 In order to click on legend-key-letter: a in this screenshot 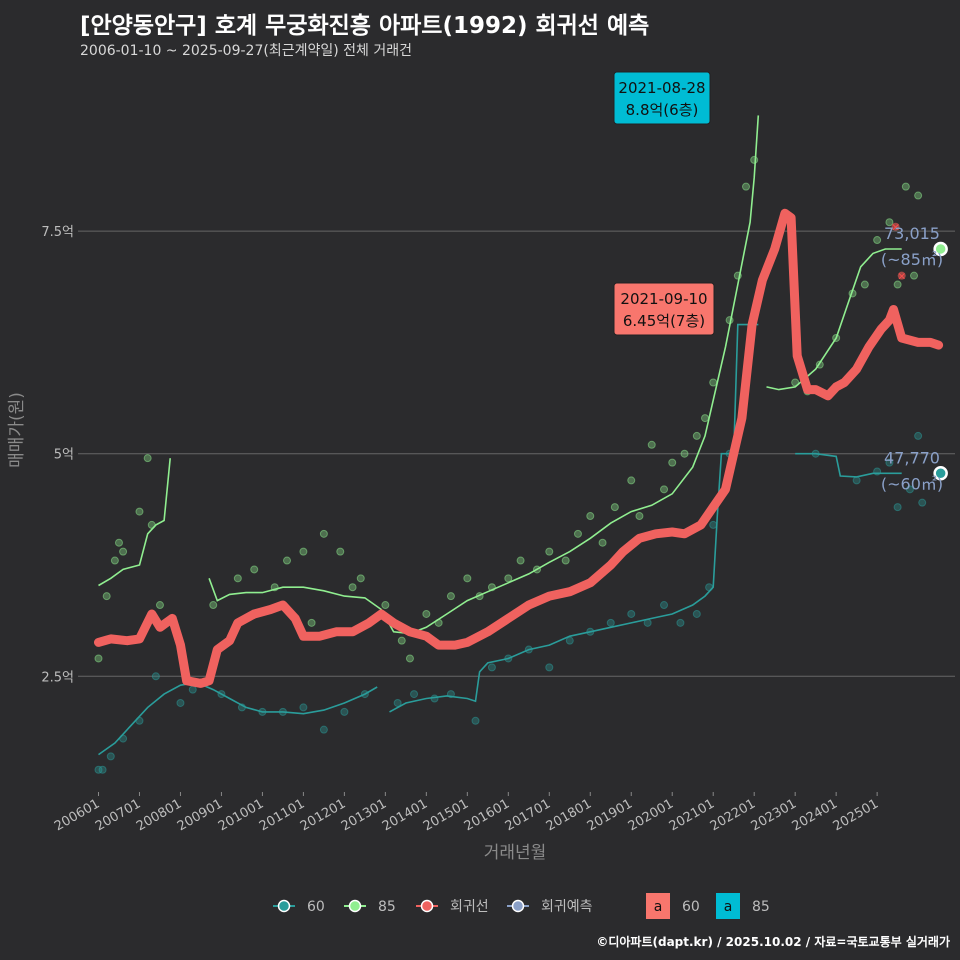, I will do `click(728, 907)`.